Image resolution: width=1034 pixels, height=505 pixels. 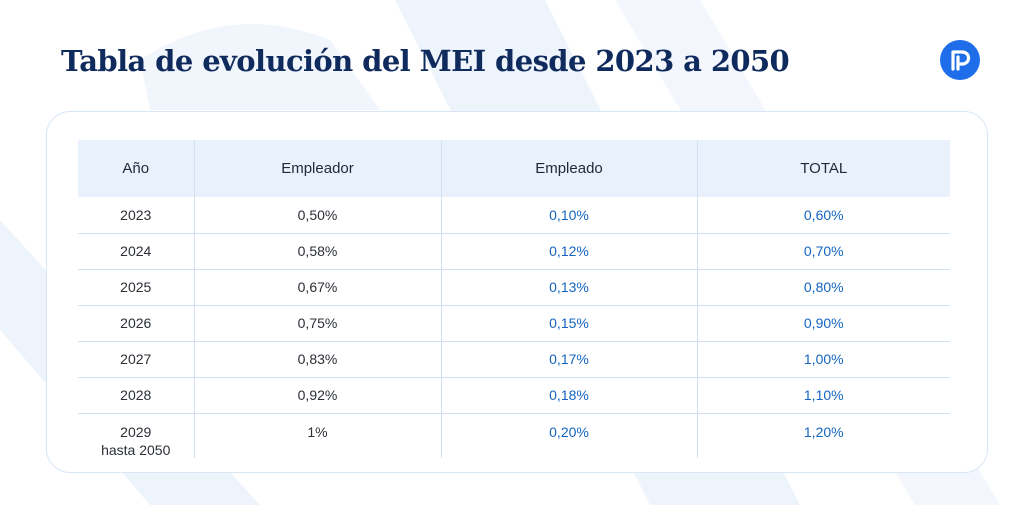 What do you see at coordinates (823, 322) in the screenshot?
I see `cell-total: 0,90%` at bounding box center [823, 322].